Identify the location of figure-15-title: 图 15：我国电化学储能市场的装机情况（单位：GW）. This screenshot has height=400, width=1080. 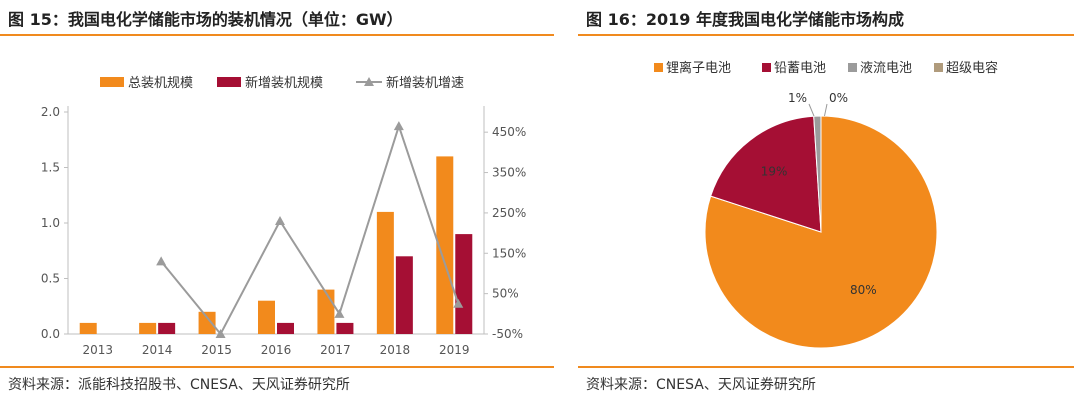
(205, 19).